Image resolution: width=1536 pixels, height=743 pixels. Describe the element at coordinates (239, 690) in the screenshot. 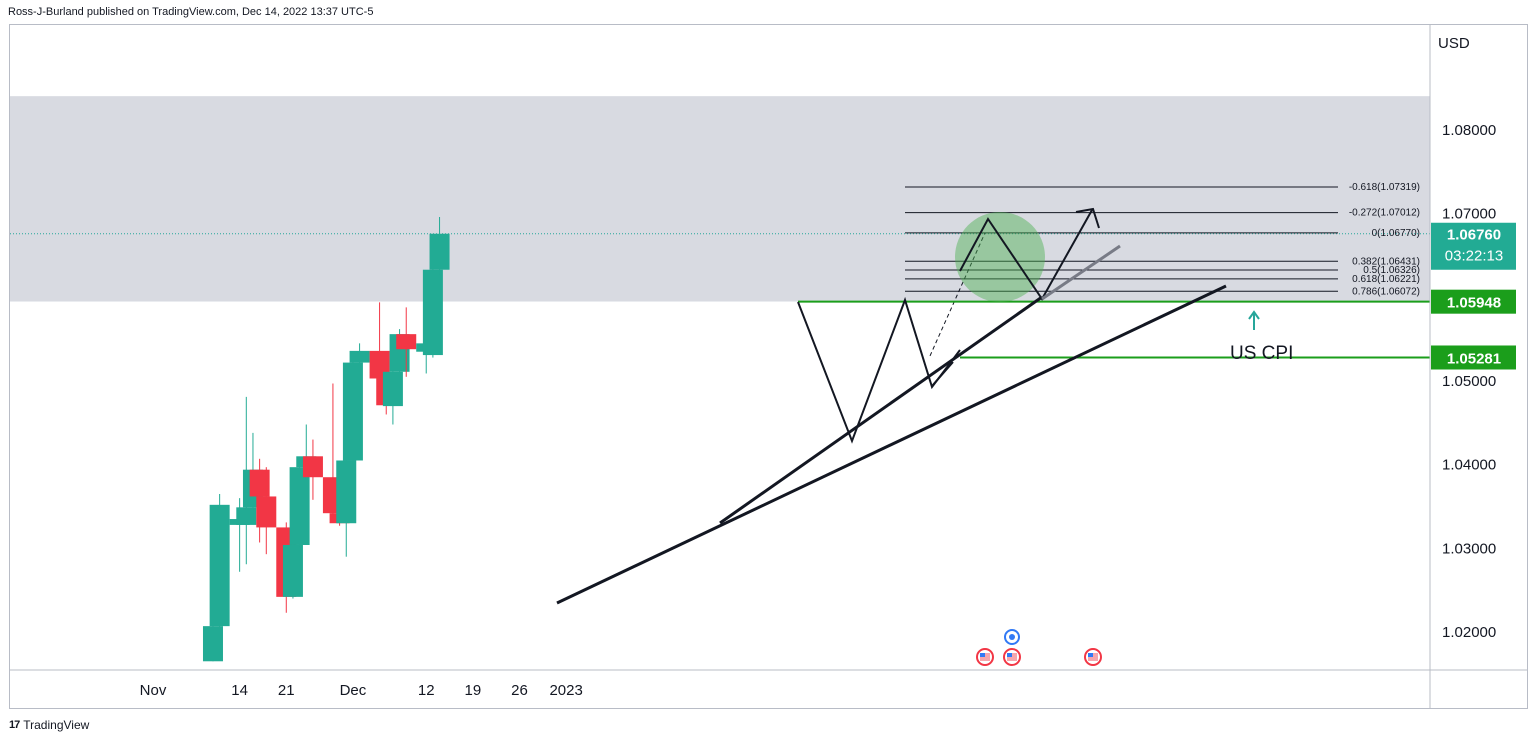

I see `x-tick-label: 14` at that location.